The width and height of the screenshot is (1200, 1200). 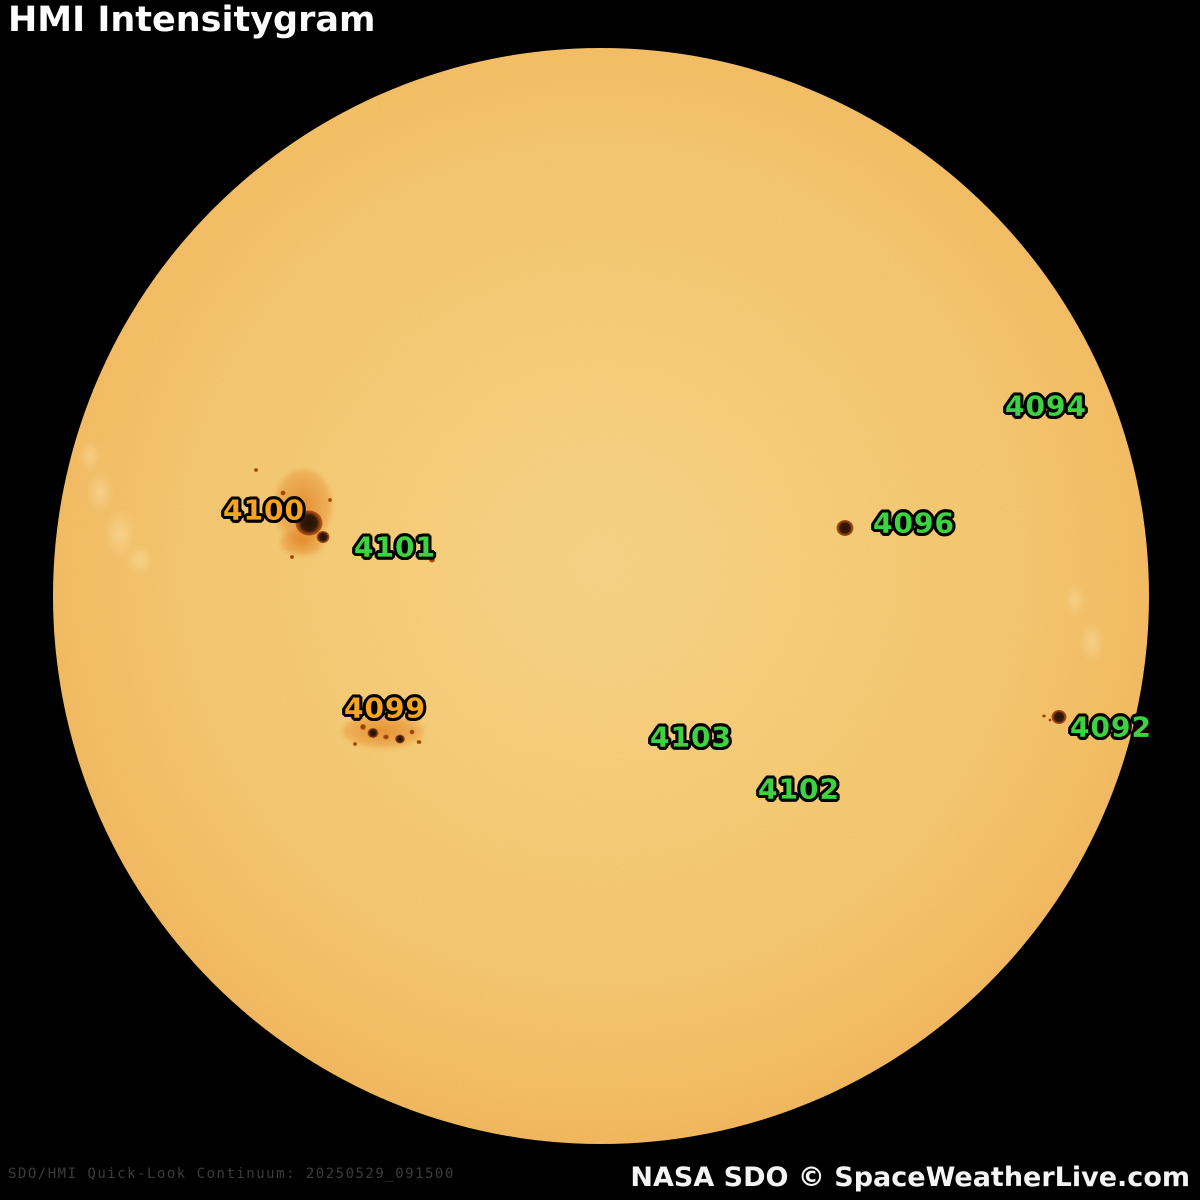 What do you see at coordinates (192, 20) in the screenshot?
I see `page-title: HMI Intensitygram` at bounding box center [192, 20].